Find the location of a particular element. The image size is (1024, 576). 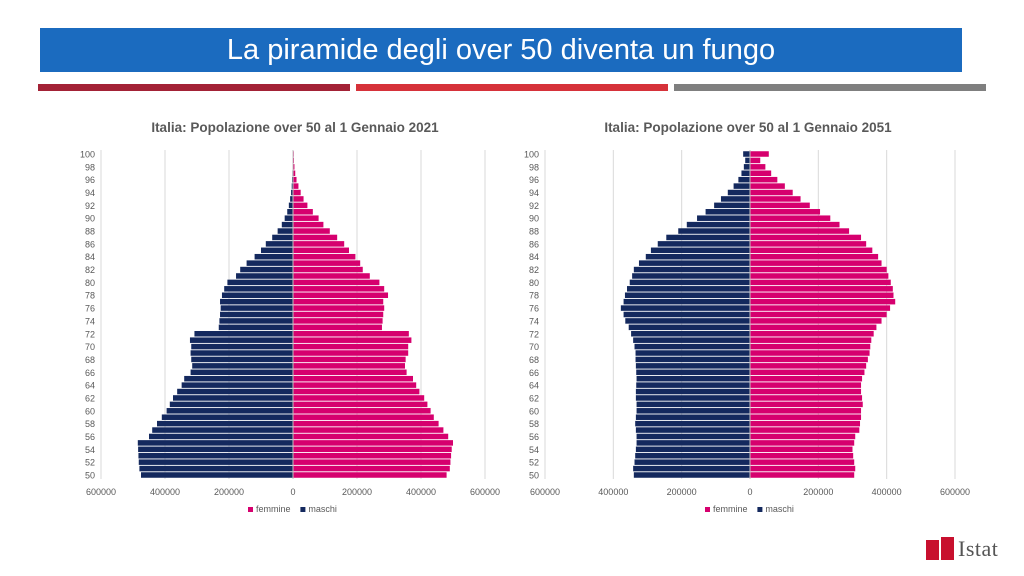

age-tick-label: 96 is located at coordinates (90, 180).